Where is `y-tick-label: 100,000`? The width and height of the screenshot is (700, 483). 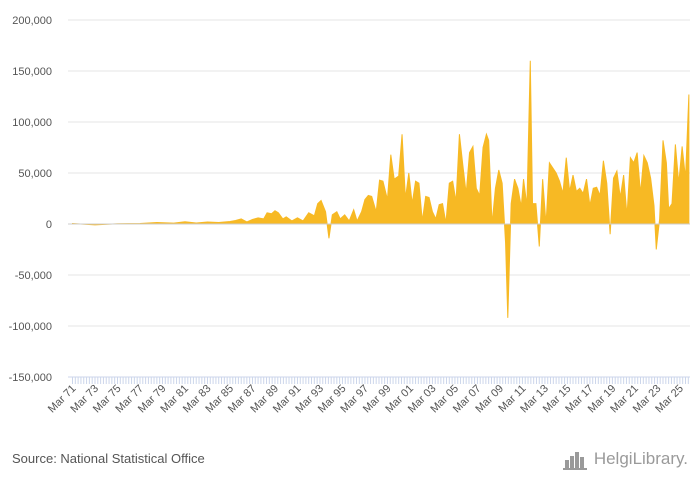 y-tick-label: 100,000 is located at coordinates (32, 123).